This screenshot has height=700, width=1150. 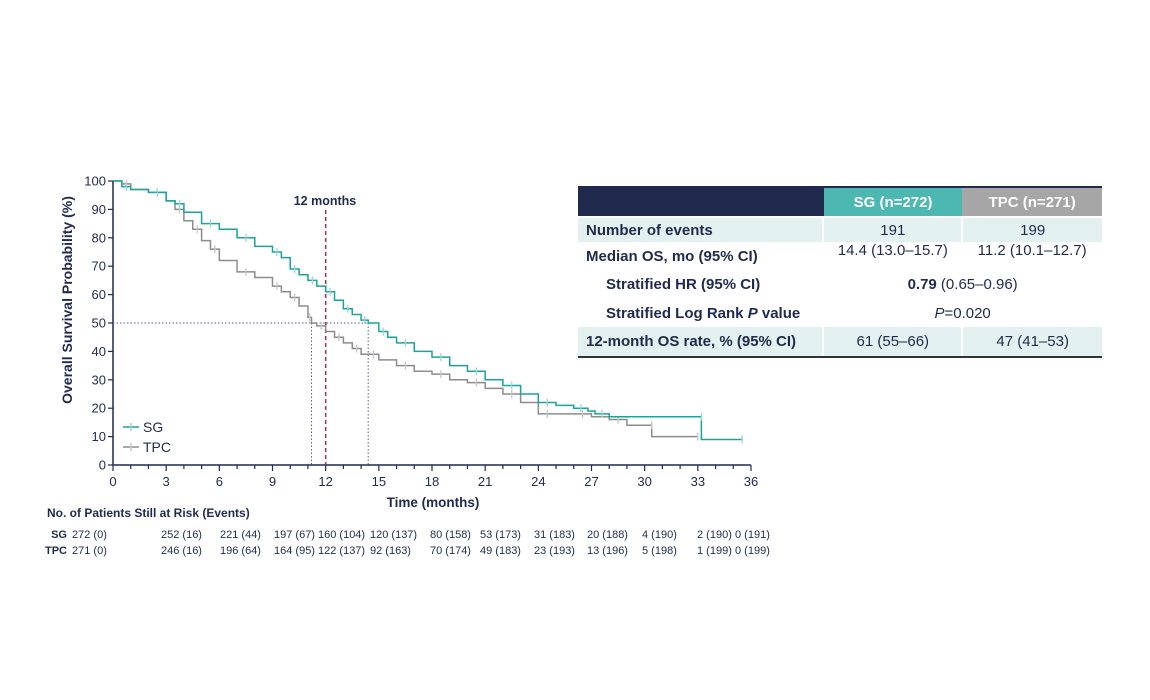 What do you see at coordinates (672, 256) in the screenshot?
I see `median-label: Median OS, mo (95% CI)` at bounding box center [672, 256].